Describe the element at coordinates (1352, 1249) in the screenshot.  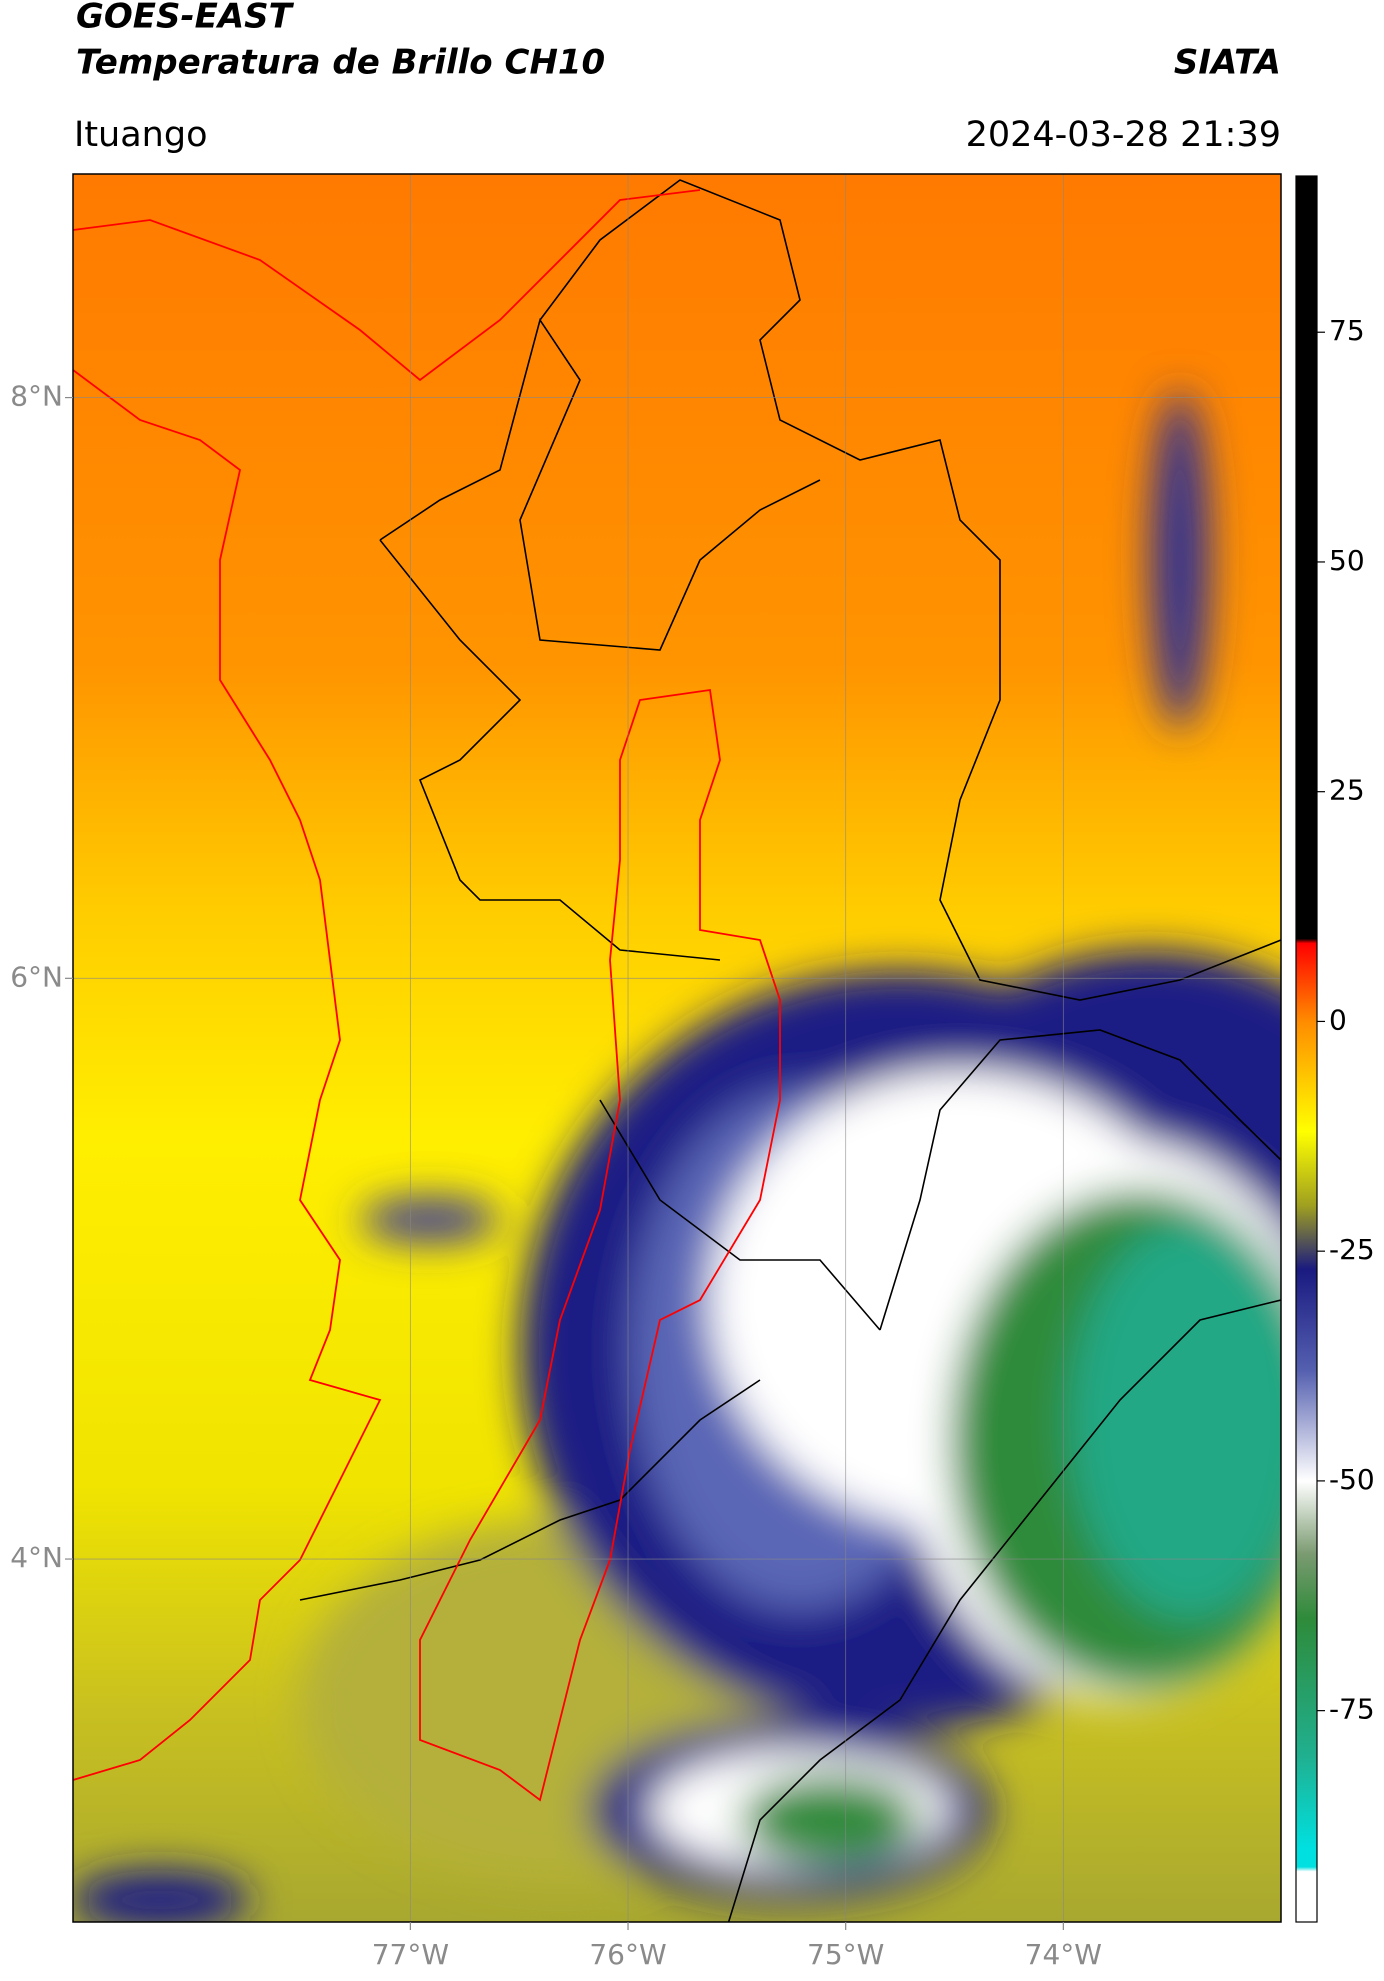
I see `colorbar-tick-label: -25` at that location.